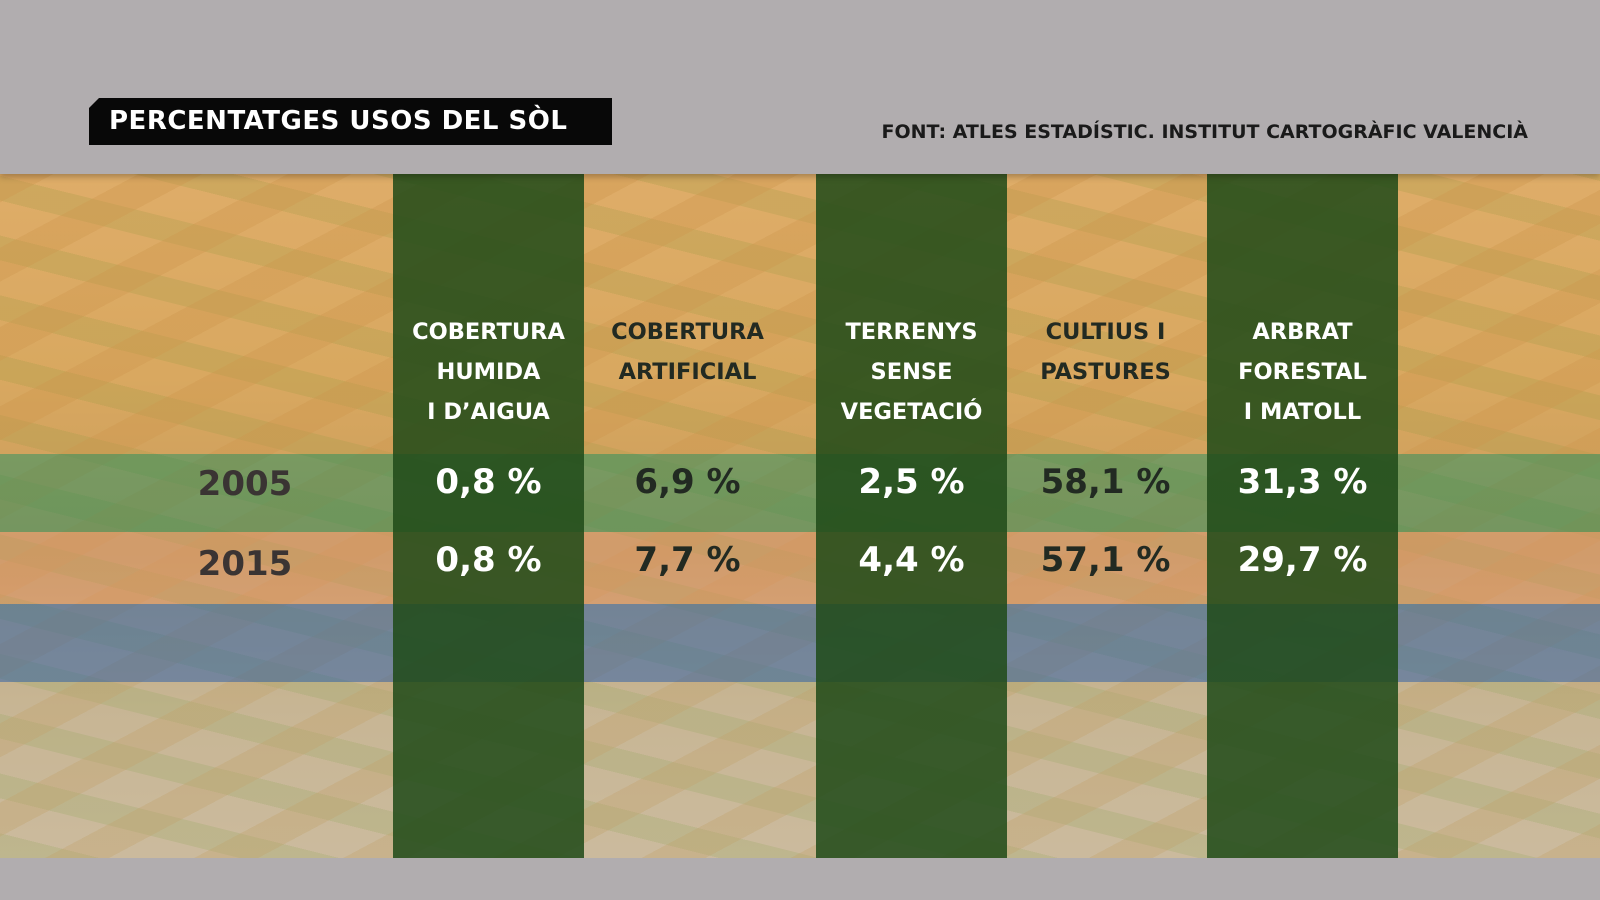 This screenshot has height=900, width=1600. What do you see at coordinates (1302, 516) in the screenshot?
I see `column-arbrat-forestal: ARBRAT FORESTAL I MATOLL 31,3 % 29,7 %` at bounding box center [1302, 516].